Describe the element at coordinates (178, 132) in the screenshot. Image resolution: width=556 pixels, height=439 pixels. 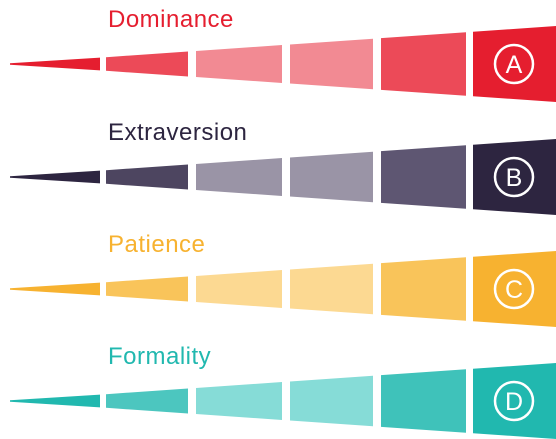
I see `label-extraversion: Extraversion` at that location.